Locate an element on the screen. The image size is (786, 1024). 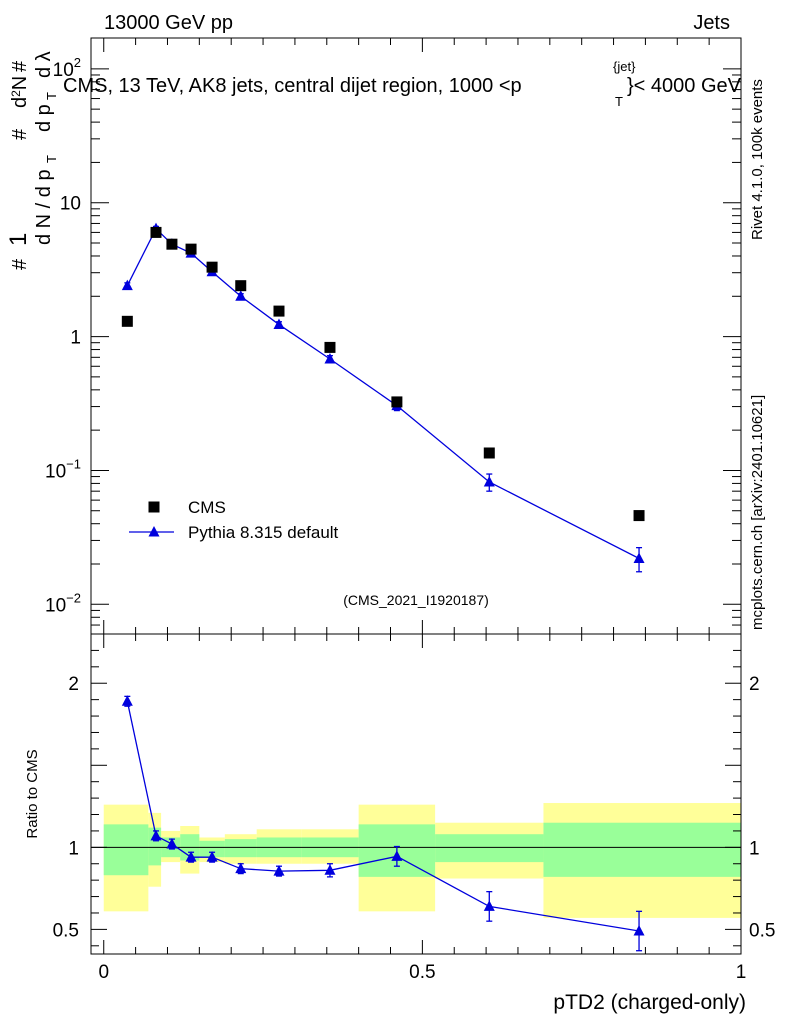
svg-text: d2N is located at coordinates (20, 92).